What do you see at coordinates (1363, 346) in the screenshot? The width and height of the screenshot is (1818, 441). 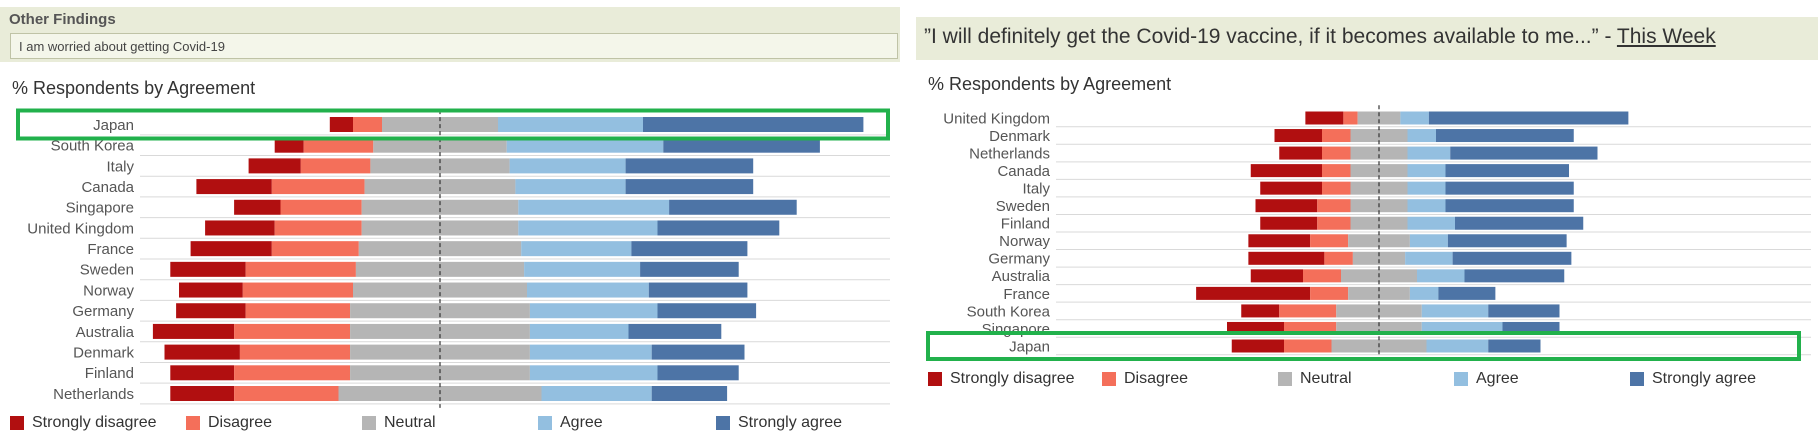 I see `highlight-box` at bounding box center [1363, 346].